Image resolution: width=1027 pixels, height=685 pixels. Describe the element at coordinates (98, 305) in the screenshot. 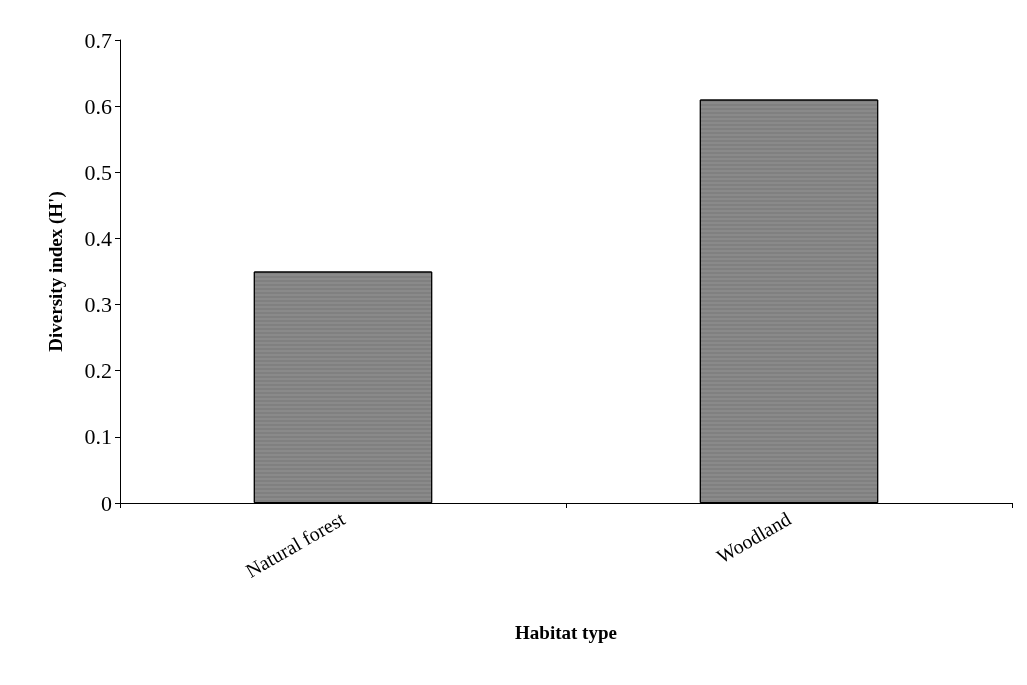

I see `y-tick-label: 0.3` at that location.